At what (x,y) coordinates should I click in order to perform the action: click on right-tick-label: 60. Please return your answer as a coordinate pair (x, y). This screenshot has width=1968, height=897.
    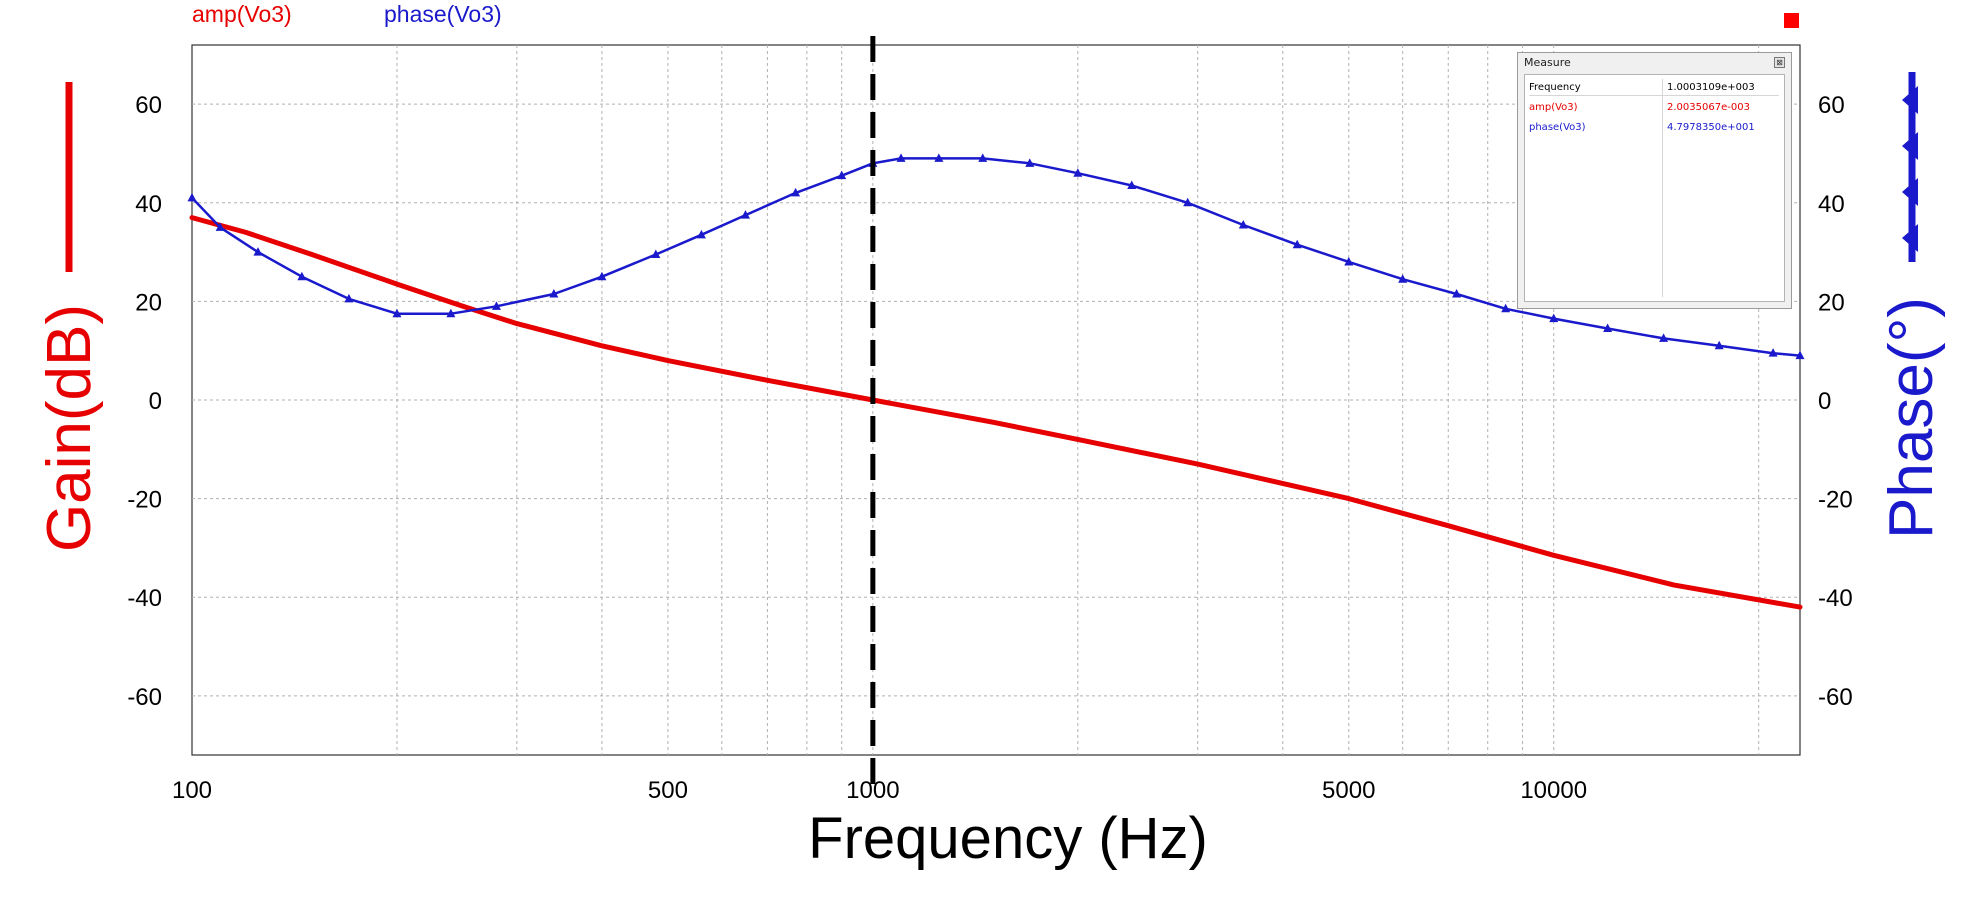
    Looking at the image, I should click on (1831, 105).